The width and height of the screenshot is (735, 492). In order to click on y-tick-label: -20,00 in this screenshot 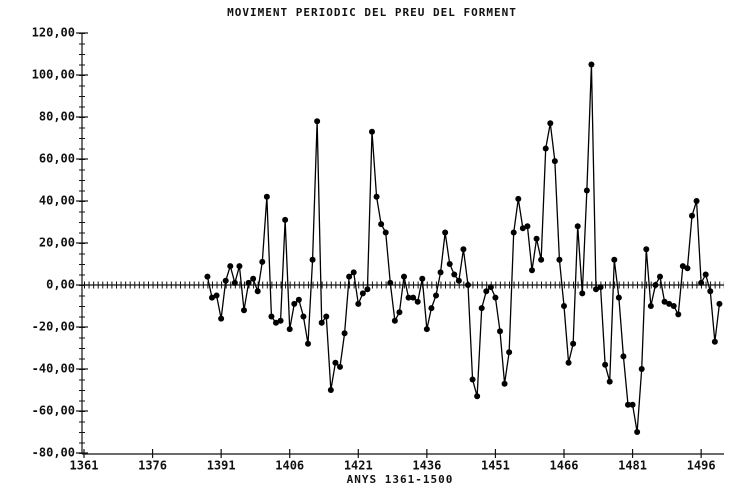, I will do `click(53, 327)`.